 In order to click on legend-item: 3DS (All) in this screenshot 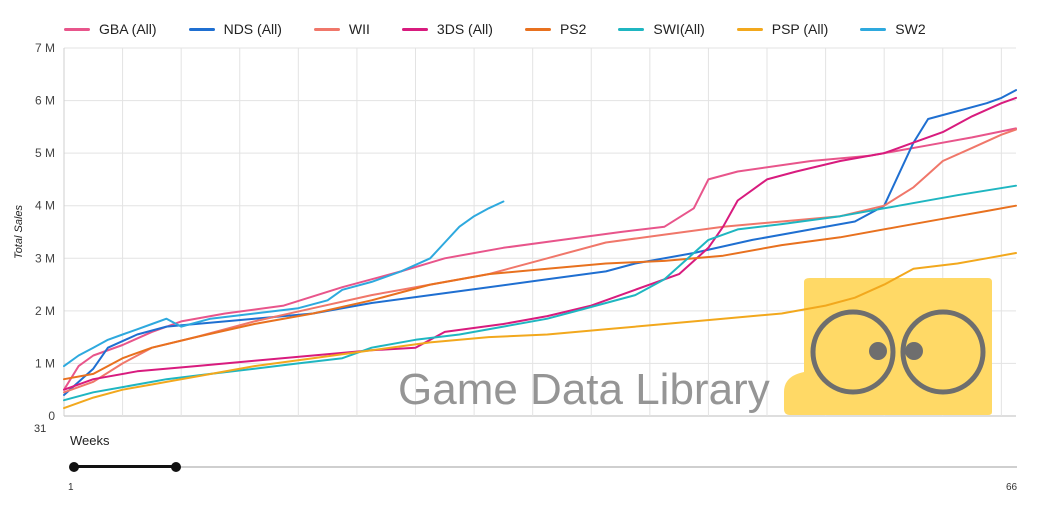, I will do `click(447, 29)`.